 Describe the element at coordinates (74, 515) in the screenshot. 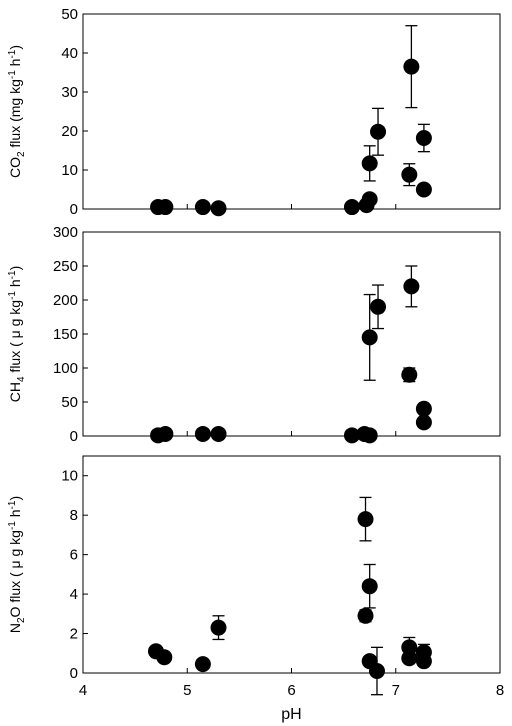

I see `y-tick-label: 8` at that location.